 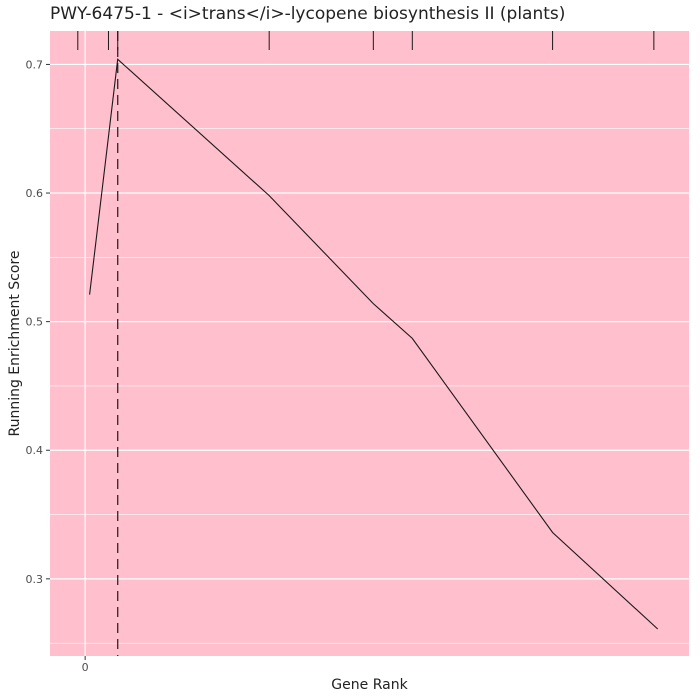 I want to click on y-tick-label: 0.4, so click(x=35, y=450).